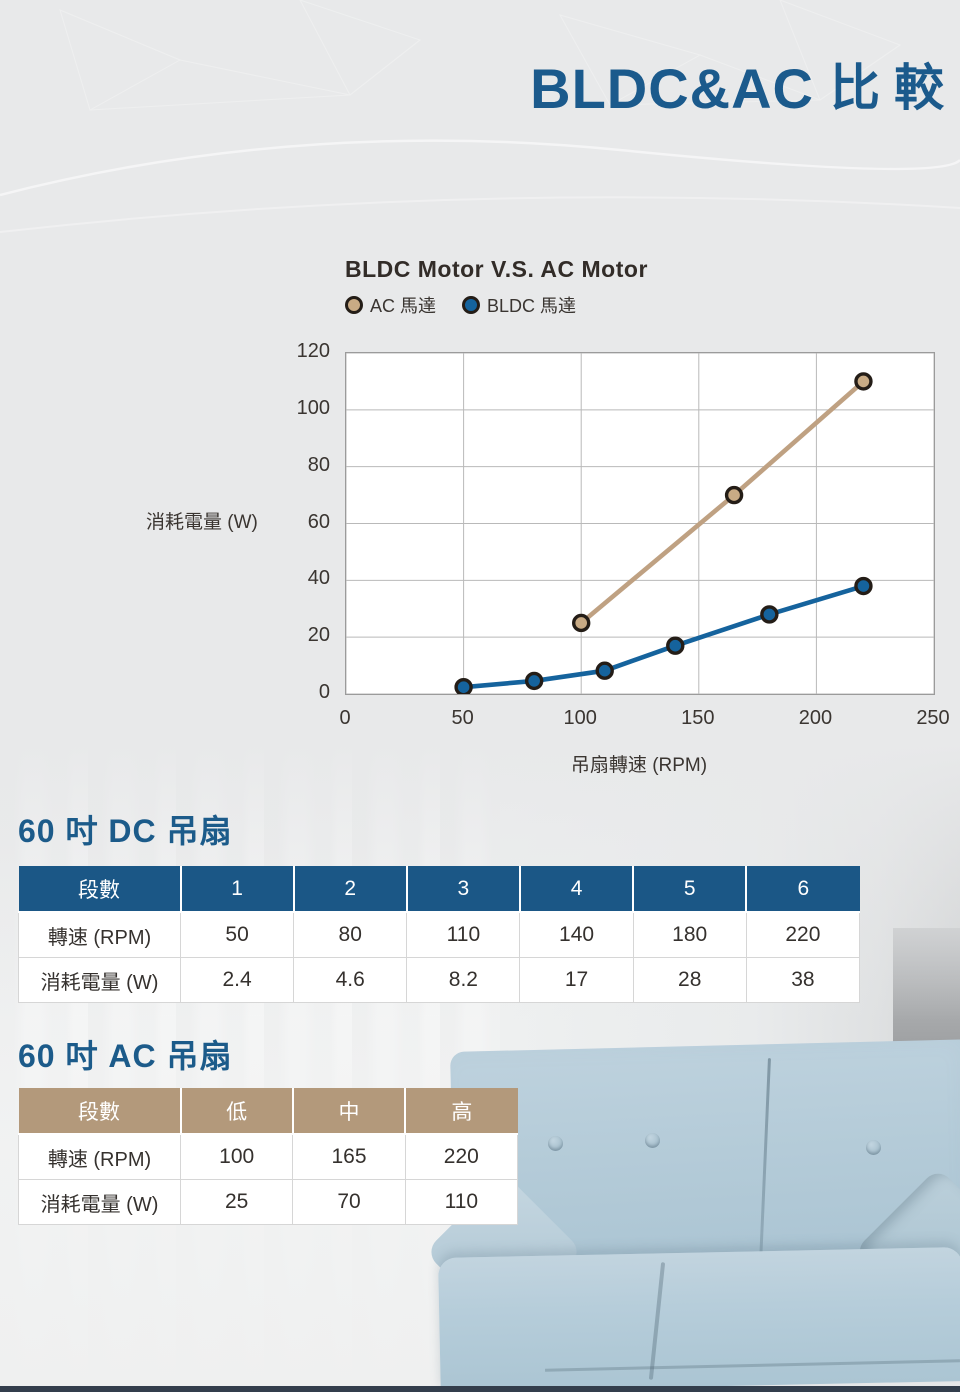 The width and height of the screenshot is (960, 1392). What do you see at coordinates (125, 1056) in the screenshot?
I see `ac-section-heading: 60 吋 AC 吊扇` at bounding box center [125, 1056].